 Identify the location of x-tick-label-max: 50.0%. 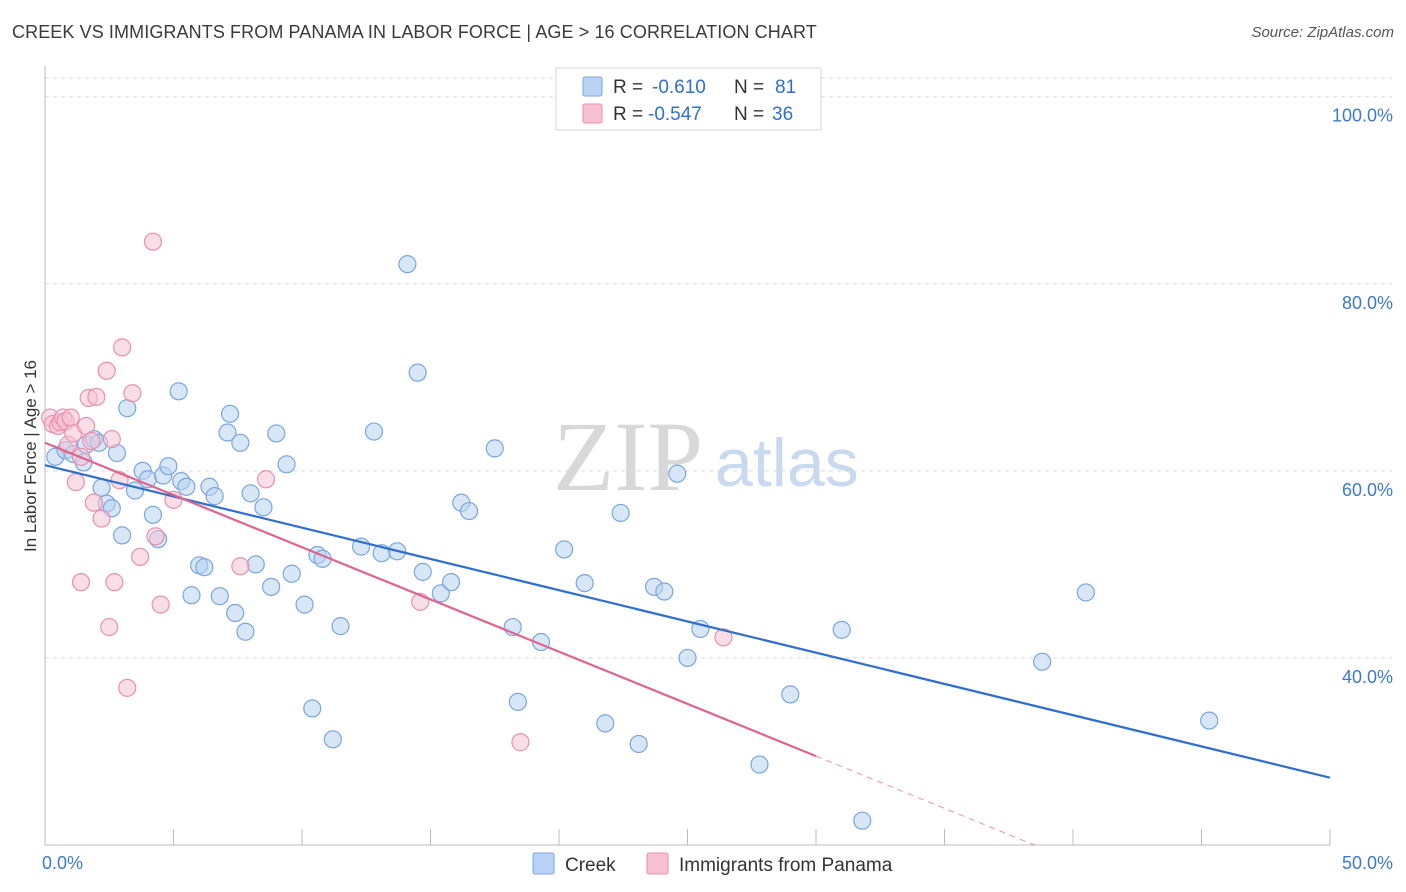
(1367, 863).